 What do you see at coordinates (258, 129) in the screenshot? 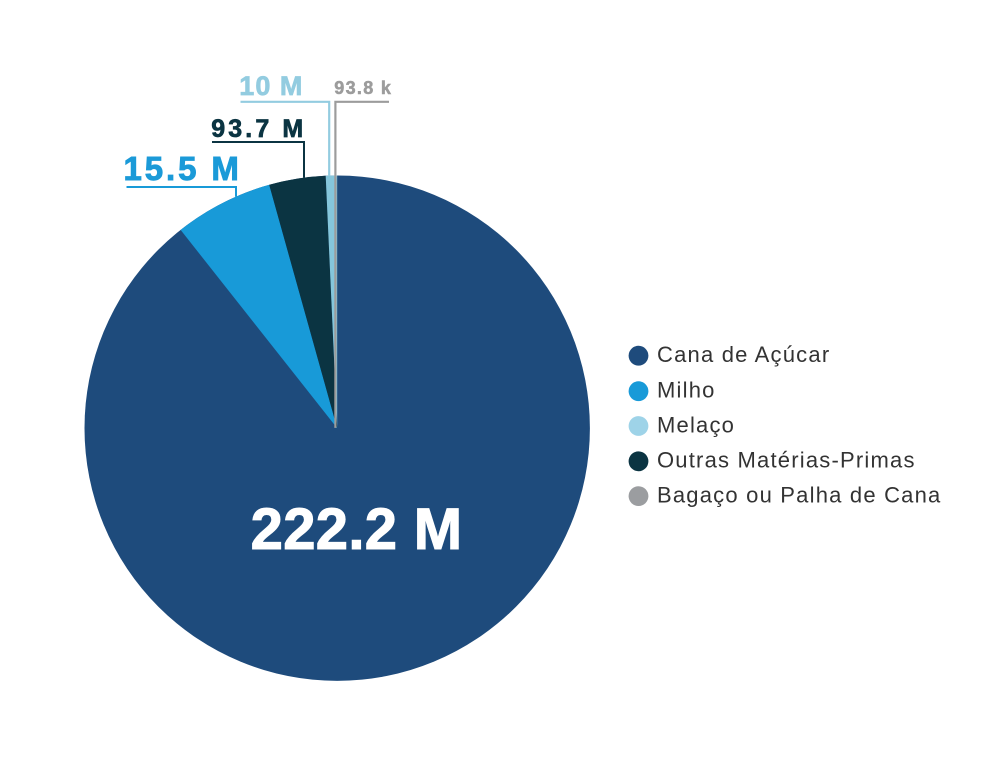
I see `svg-text: 93.7 M` at bounding box center [258, 129].